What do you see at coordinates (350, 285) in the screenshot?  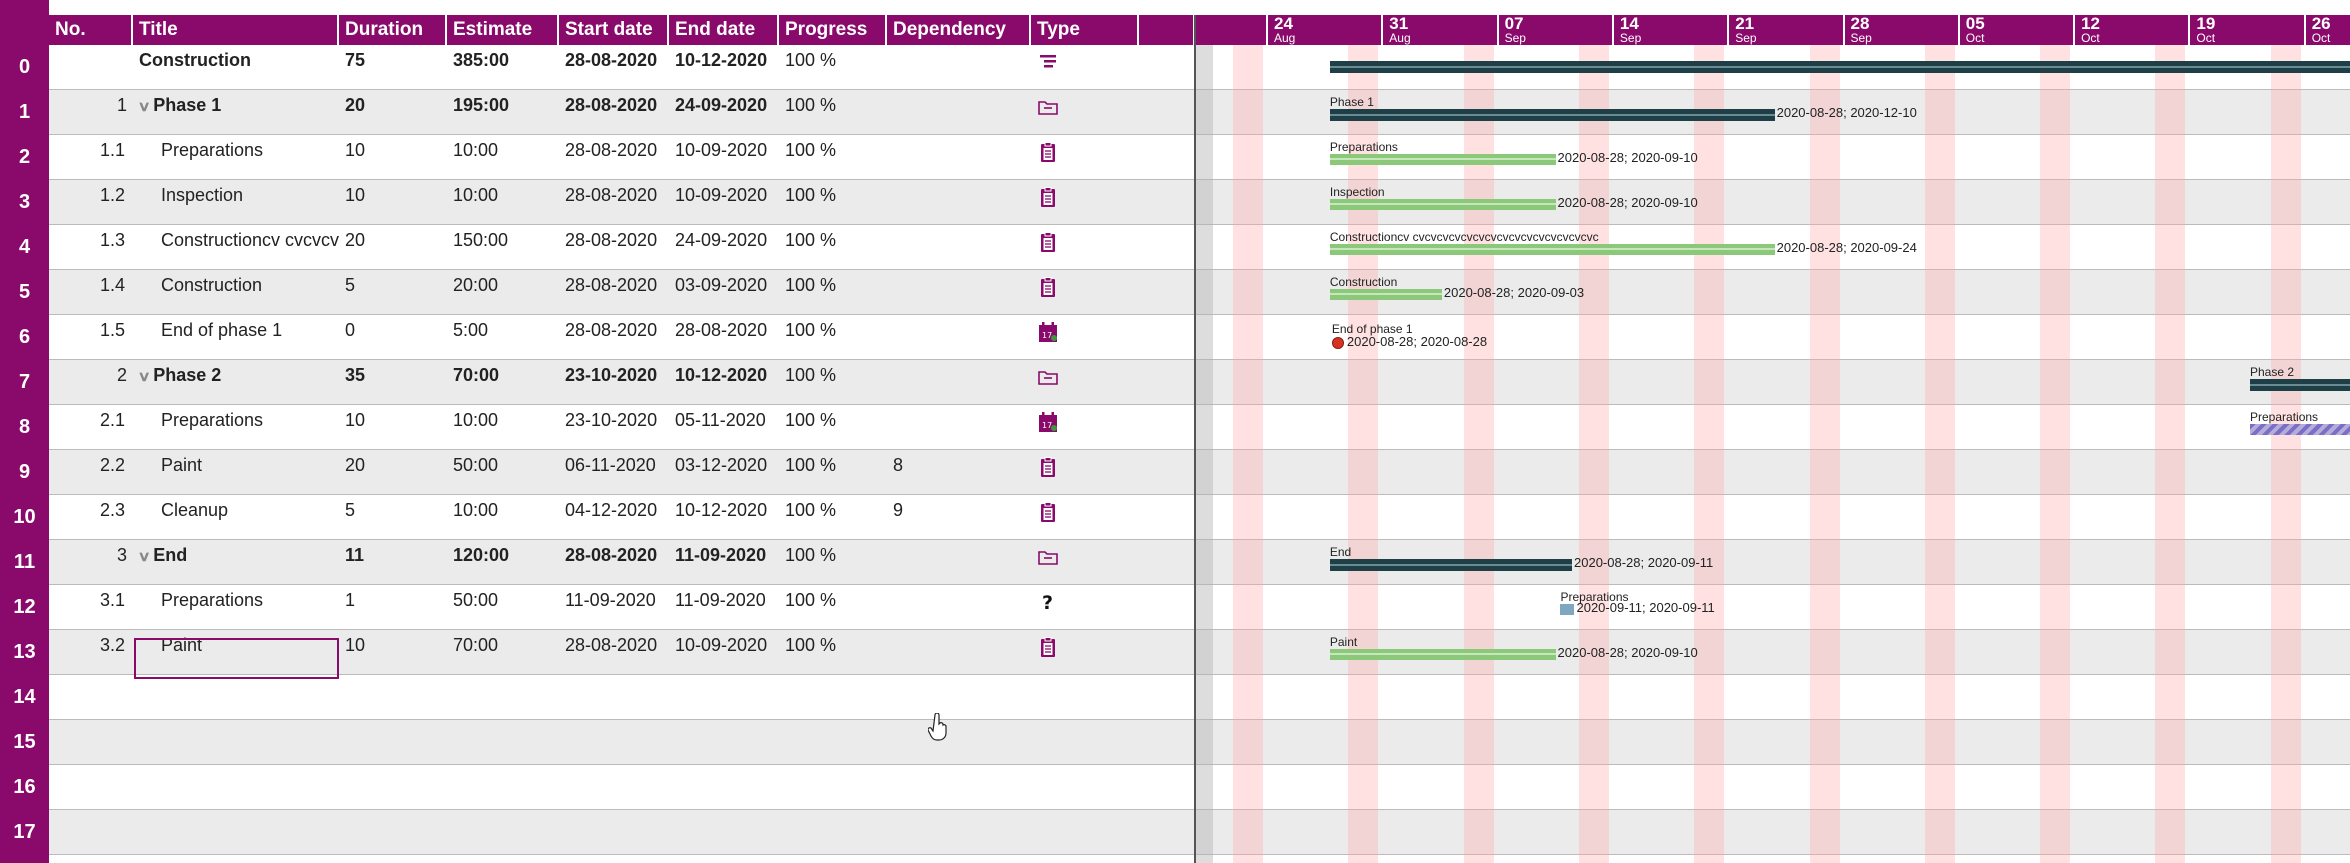 I see `task-duration: 5` at bounding box center [350, 285].